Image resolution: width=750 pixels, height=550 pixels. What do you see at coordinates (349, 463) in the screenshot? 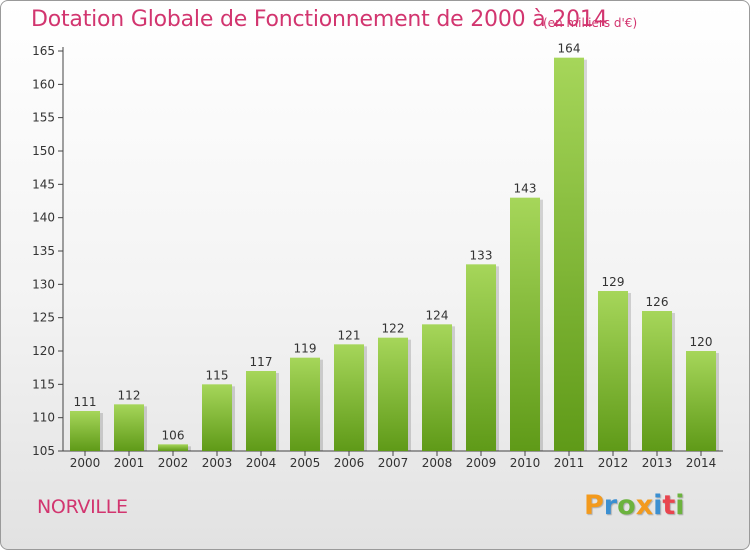
I see `x-tick-label: 2006` at bounding box center [349, 463].